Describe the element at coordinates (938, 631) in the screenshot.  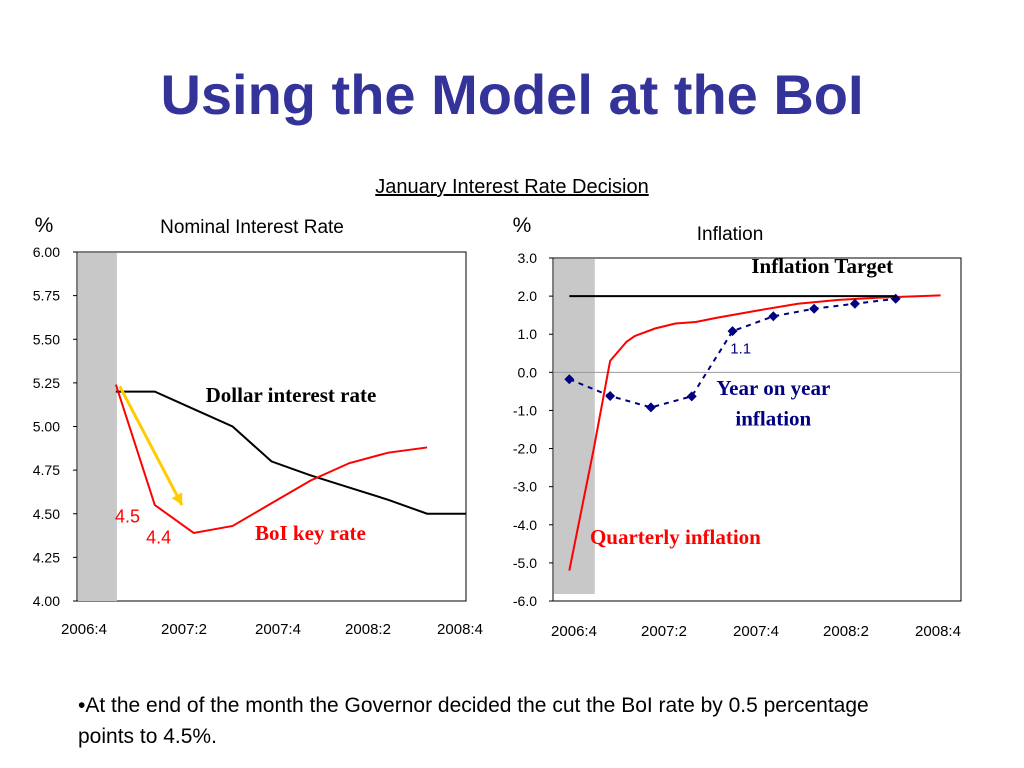
I see `chart2-x-tick-label: 2008:4` at that location.